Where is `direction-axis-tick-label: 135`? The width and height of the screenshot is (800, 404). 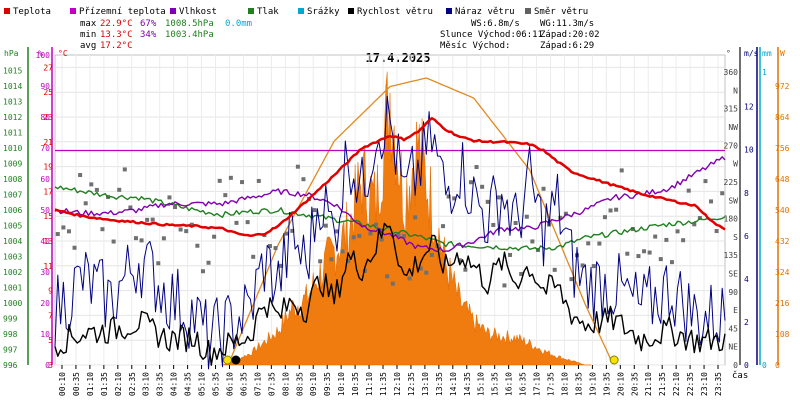 direction-axis-tick-label: 135 is located at coordinates (731, 255).